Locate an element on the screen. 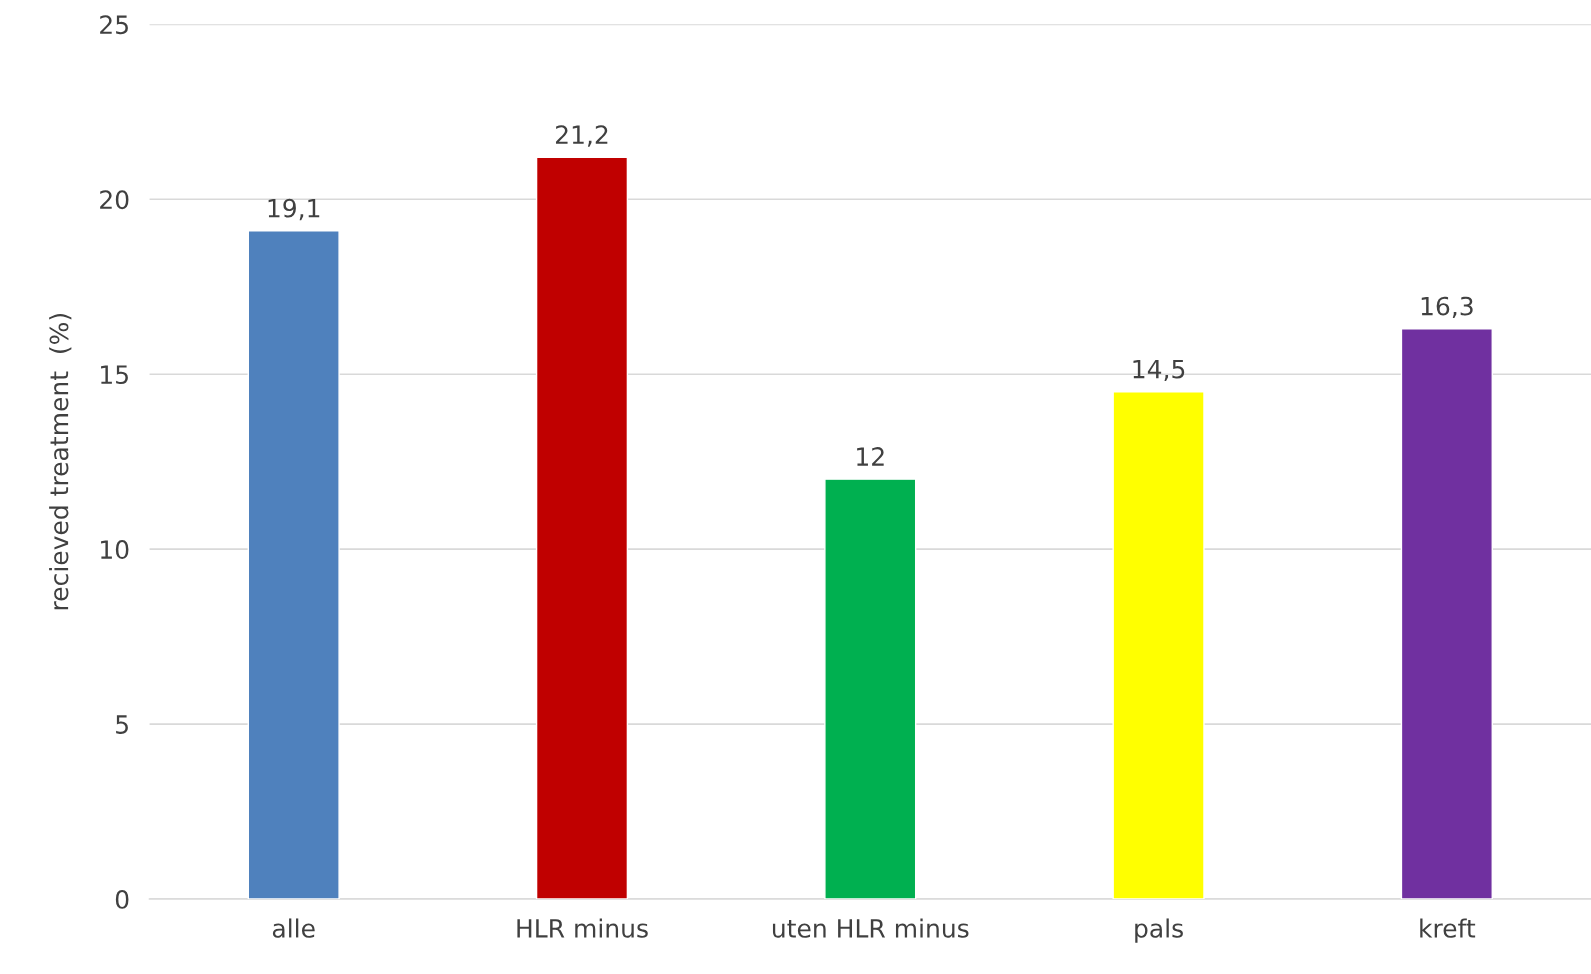 This screenshot has width=1591, height=974. x-tick-label: HLR minus is located at coordinates (582, 928).